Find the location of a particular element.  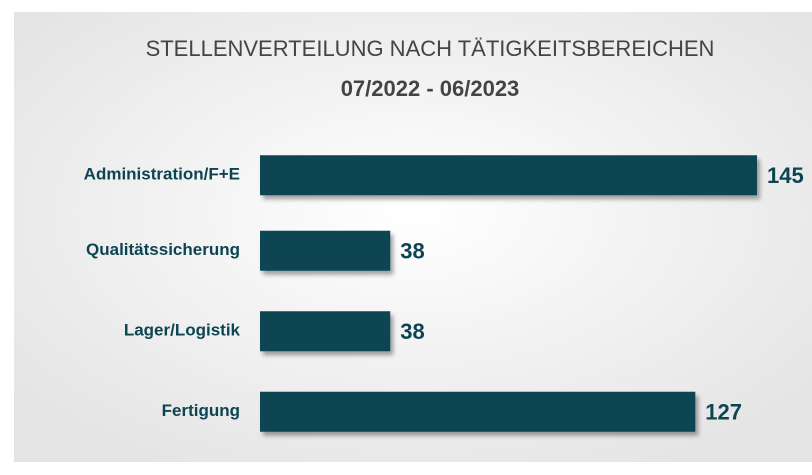

category-label: Fertigung is located at coordinates (201, 410).